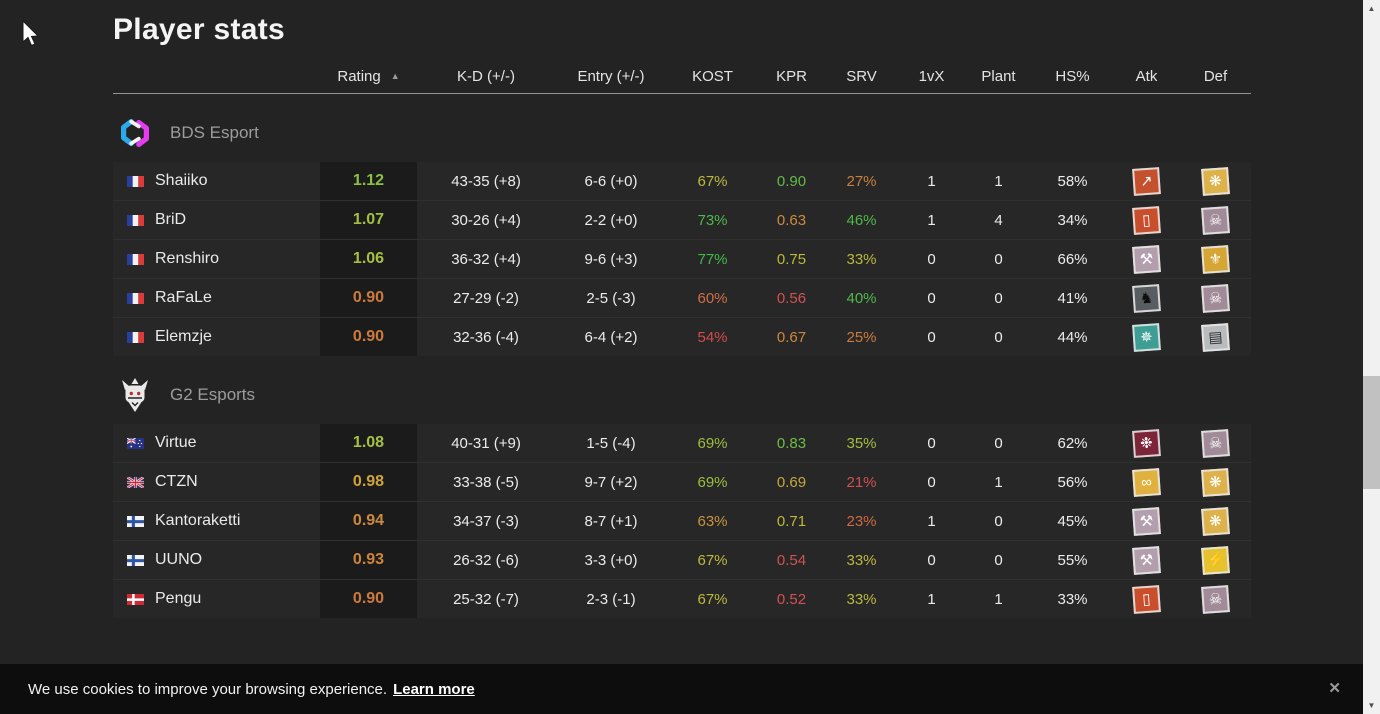 Image resolution: width=1380 pixels, height=714 pixels. What do you see at coordinates (486, 599) in the screenshot?
I see `stat-kd: 25-32 (-7)` at bounding box center [486, 599].